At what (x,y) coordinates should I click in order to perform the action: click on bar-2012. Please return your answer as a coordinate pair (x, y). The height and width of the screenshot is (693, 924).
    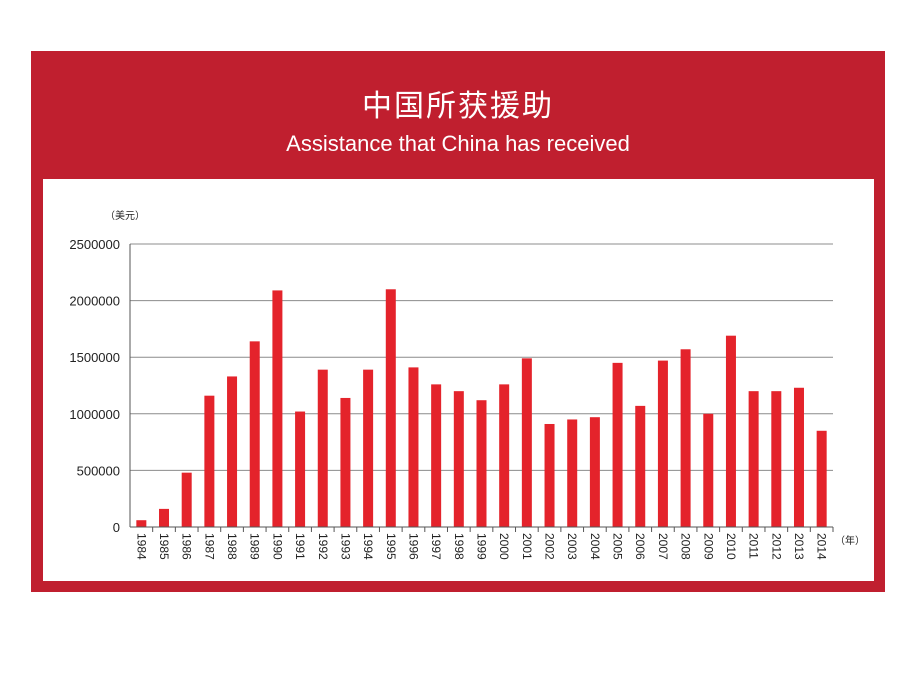
    Looking at the image, I should click on (776, 459).